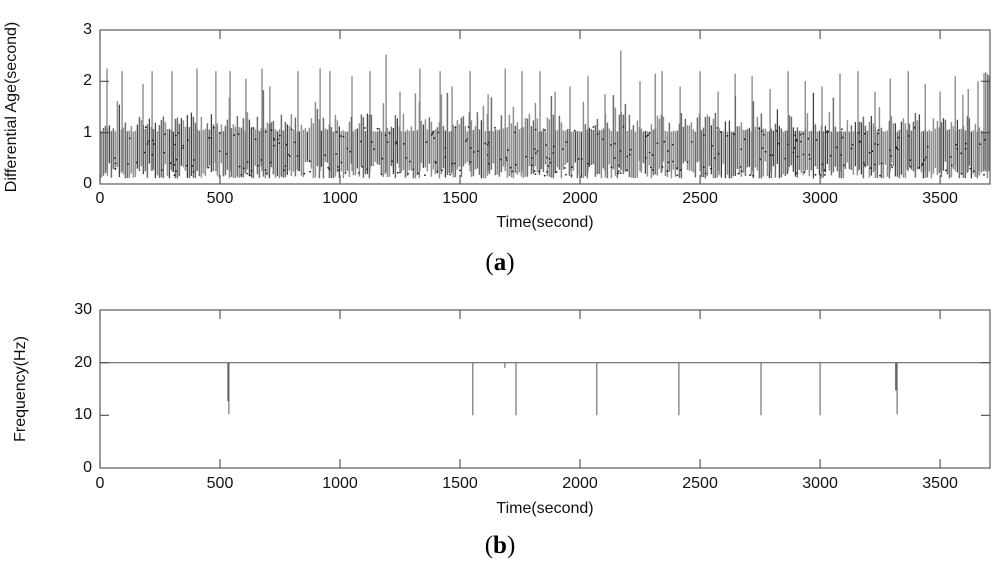 The image size is (1000, 579). What do you see at coordinates (500, 546) in the screenshot?
I see `panel-b-caption: (b)` at bounding box center [500, 546].